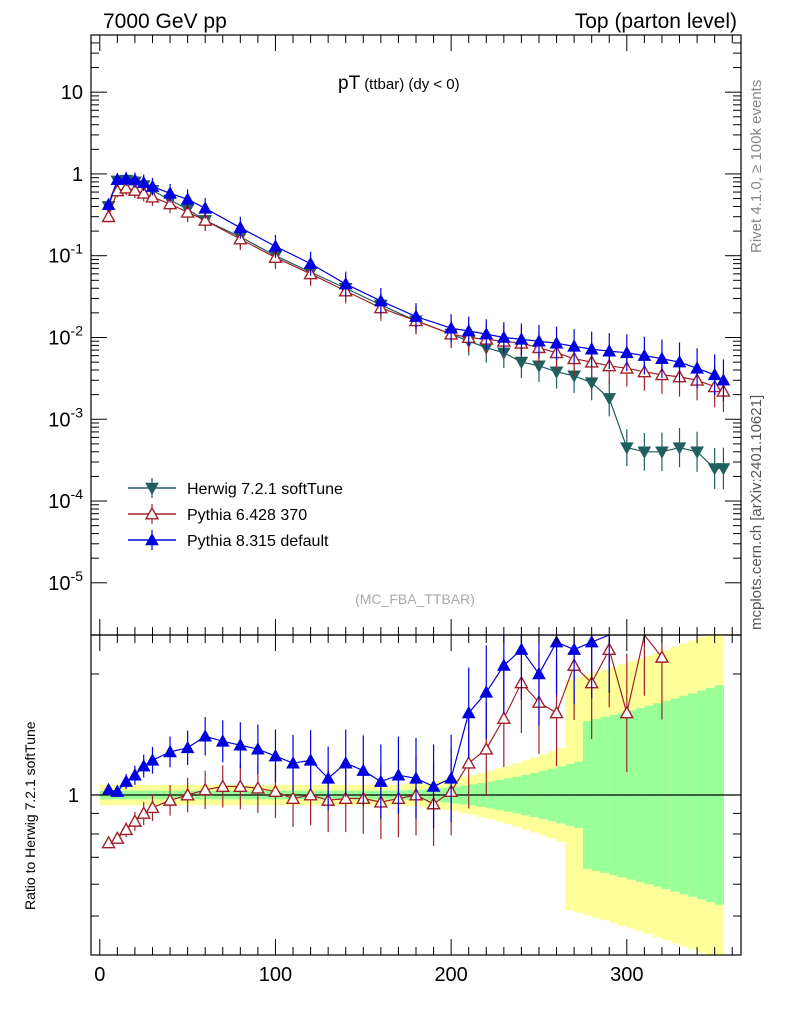 Image resolution: width=786 pixels, height=1024 pixels. I want to click on legend-entry: Herwig 7.2.1 softTune, so click(235, 488).